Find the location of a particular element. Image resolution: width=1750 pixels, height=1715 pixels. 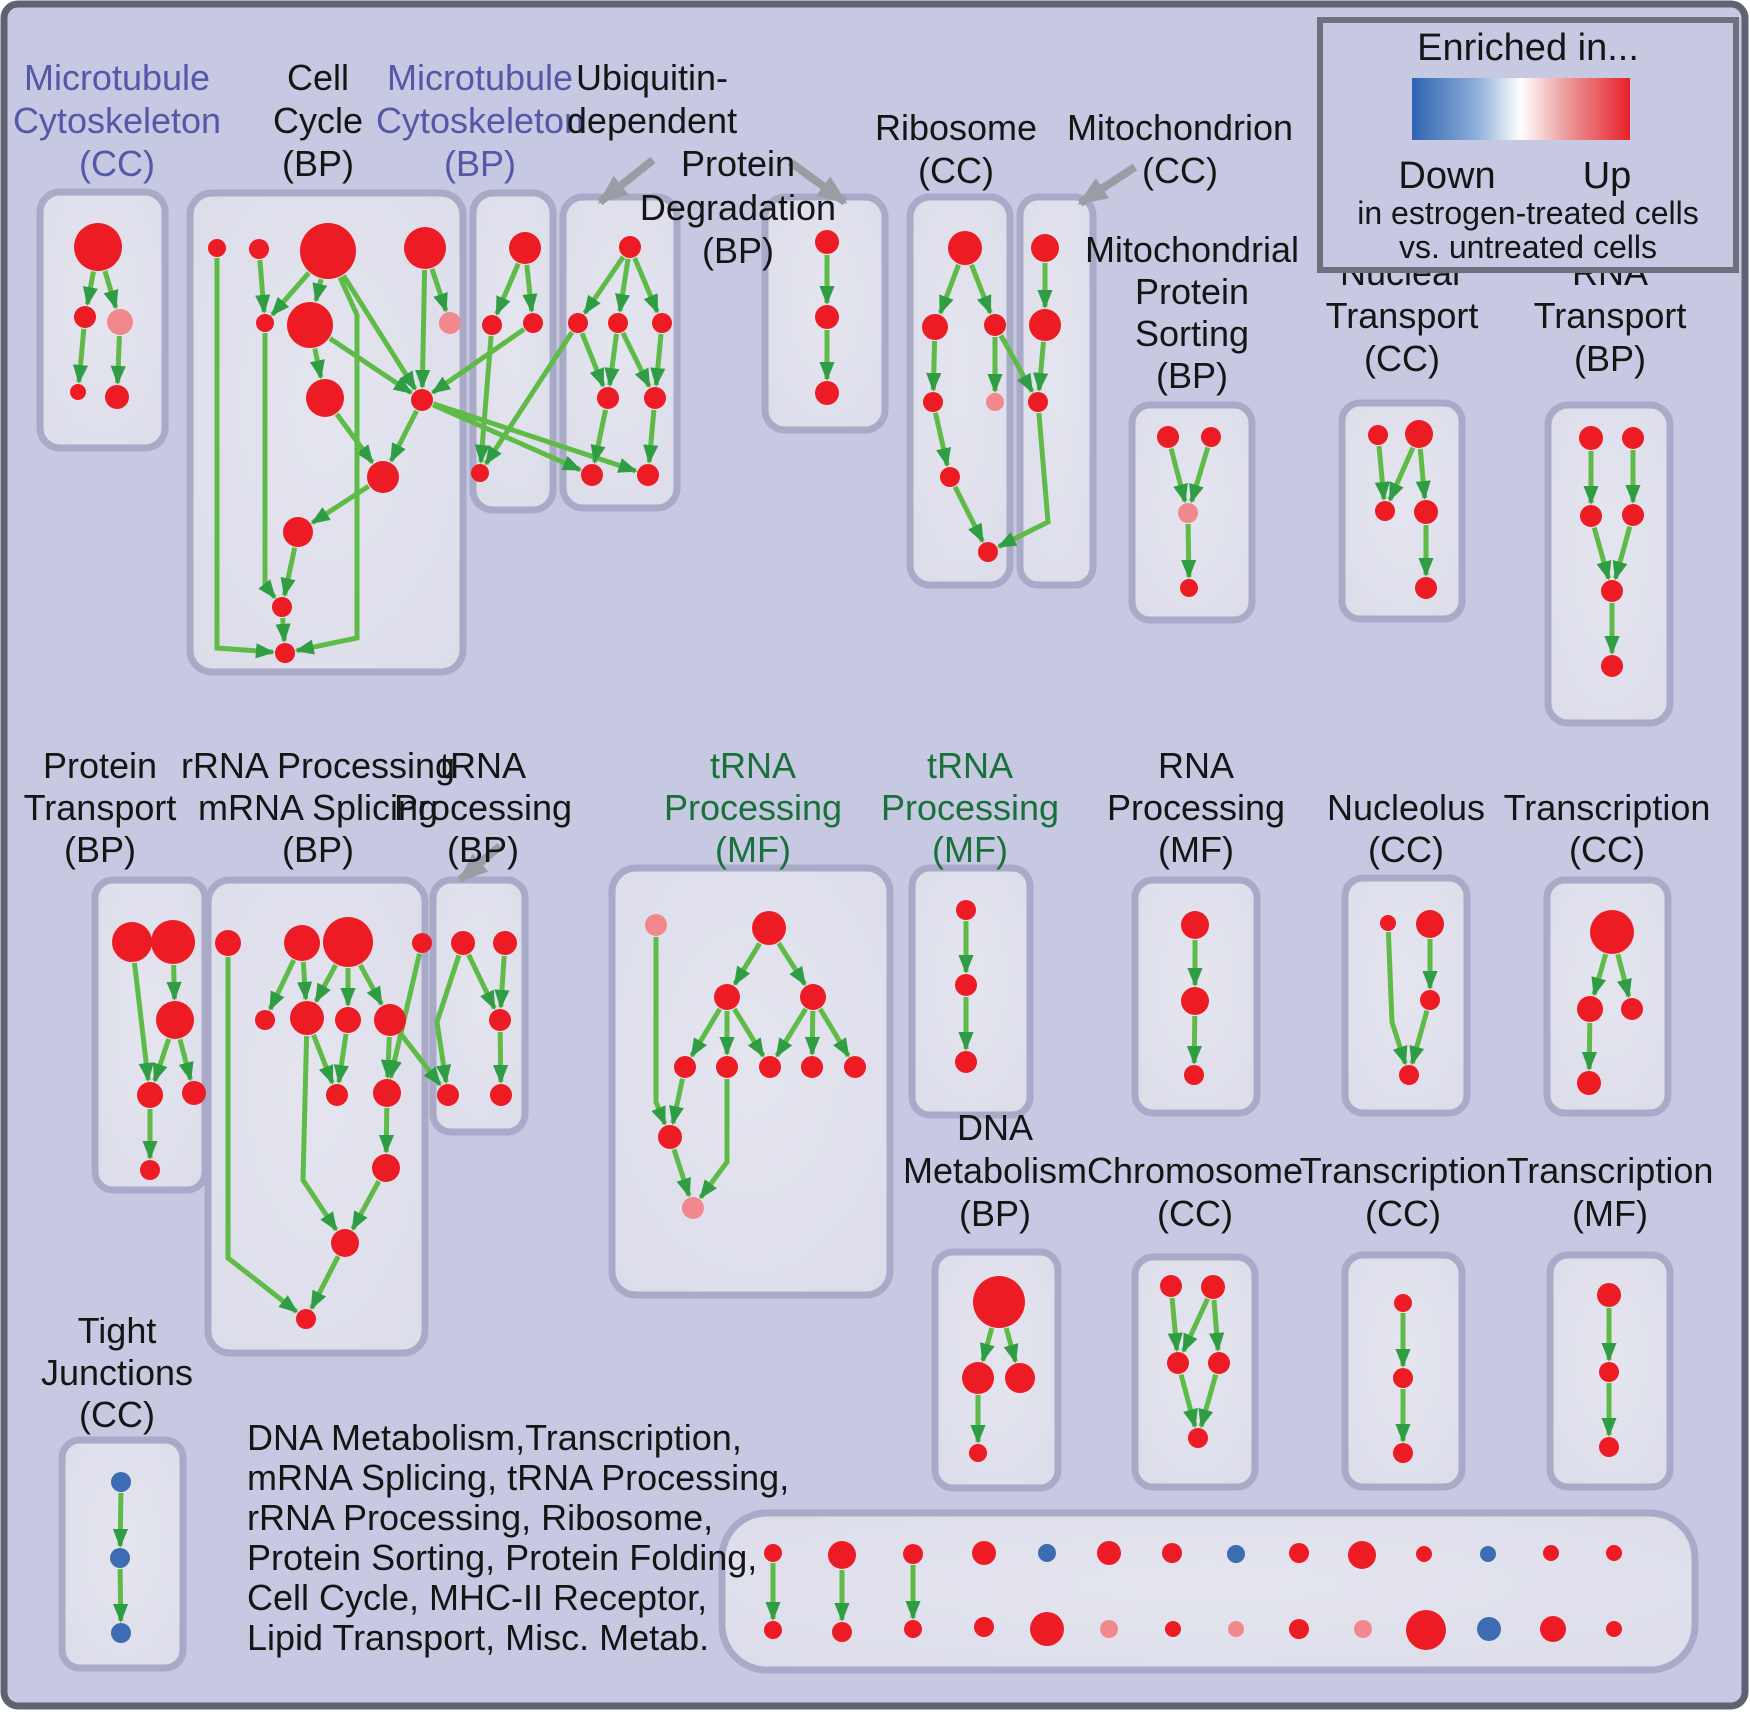

node-Mc is located at coordinates (1178, 1363).